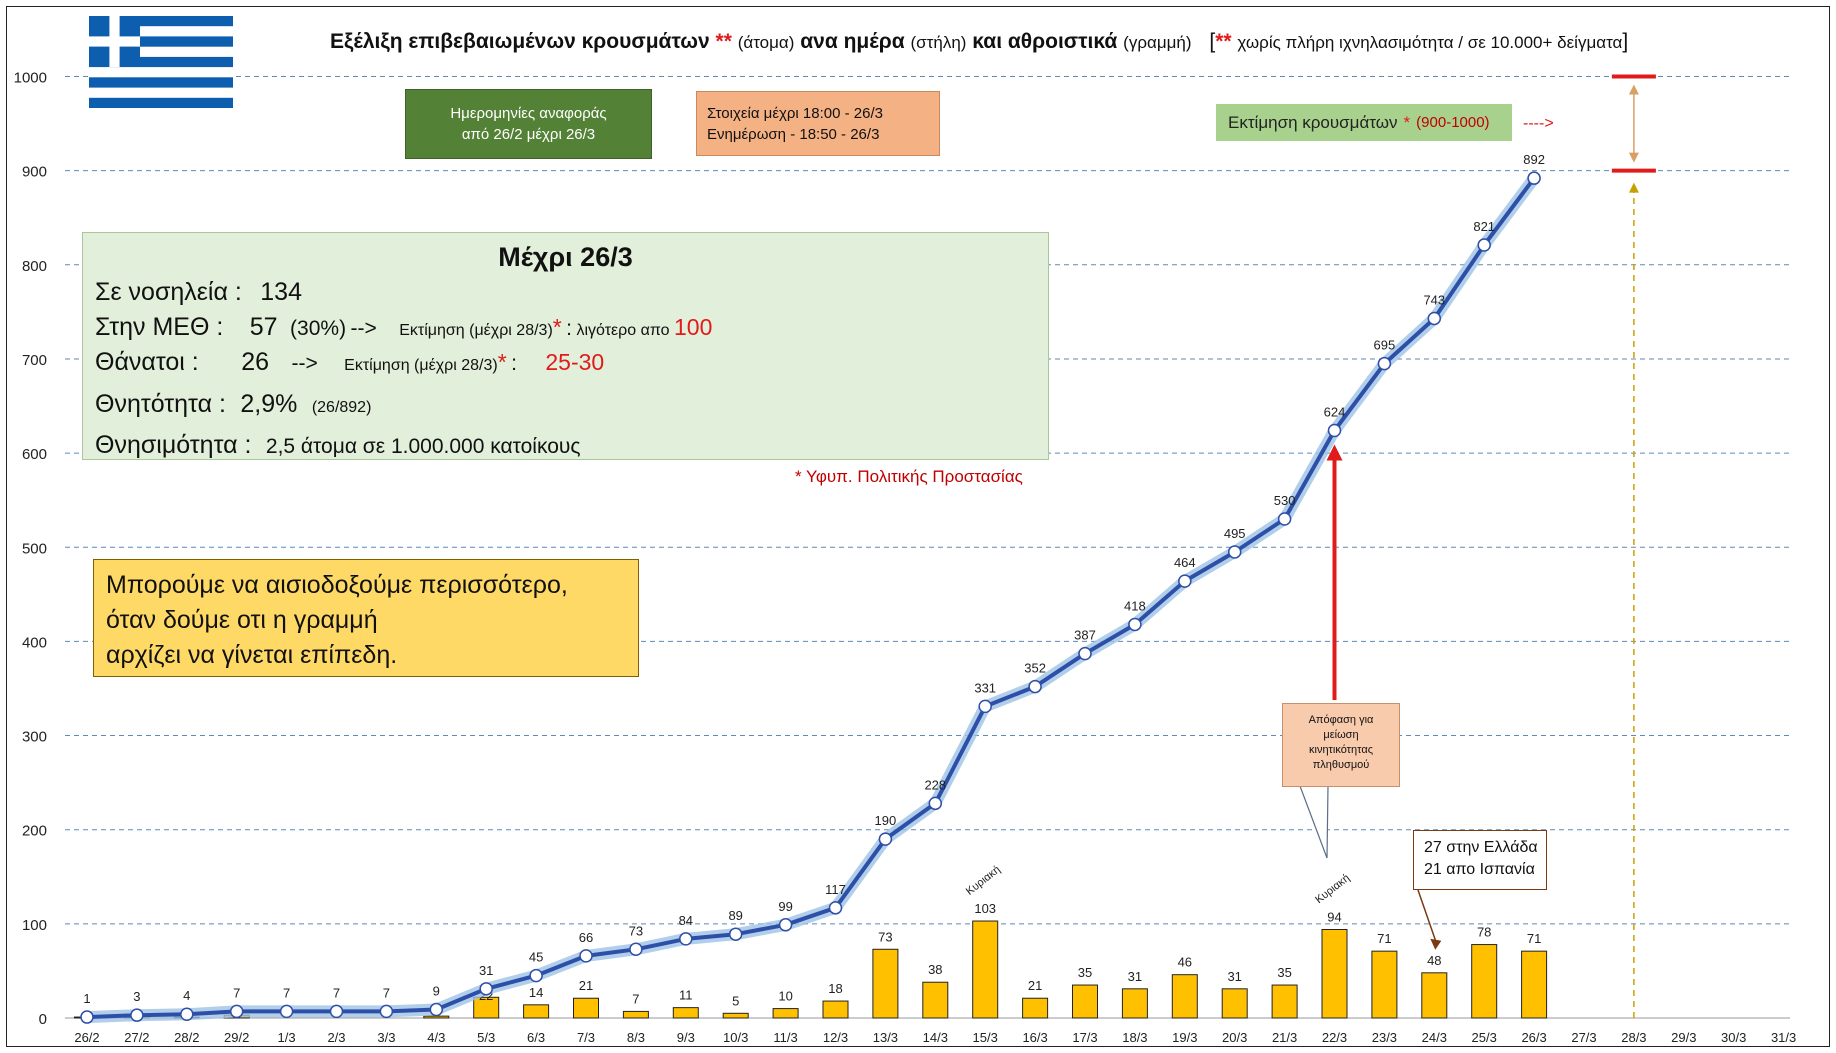 The width and height of the screenshot is (1836, 1053). Describe the element at coordinates (1534, 159) in the screenshot. I see `cumulative-value-label: 892` at that location.